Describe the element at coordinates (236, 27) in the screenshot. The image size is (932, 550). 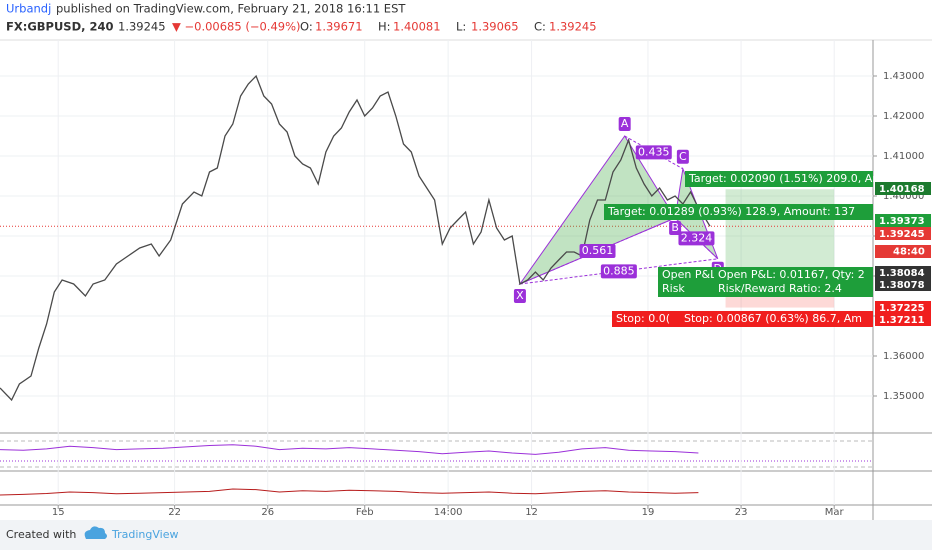
I see `change: ▼ −0.00685 (−0.49%)` at that location.